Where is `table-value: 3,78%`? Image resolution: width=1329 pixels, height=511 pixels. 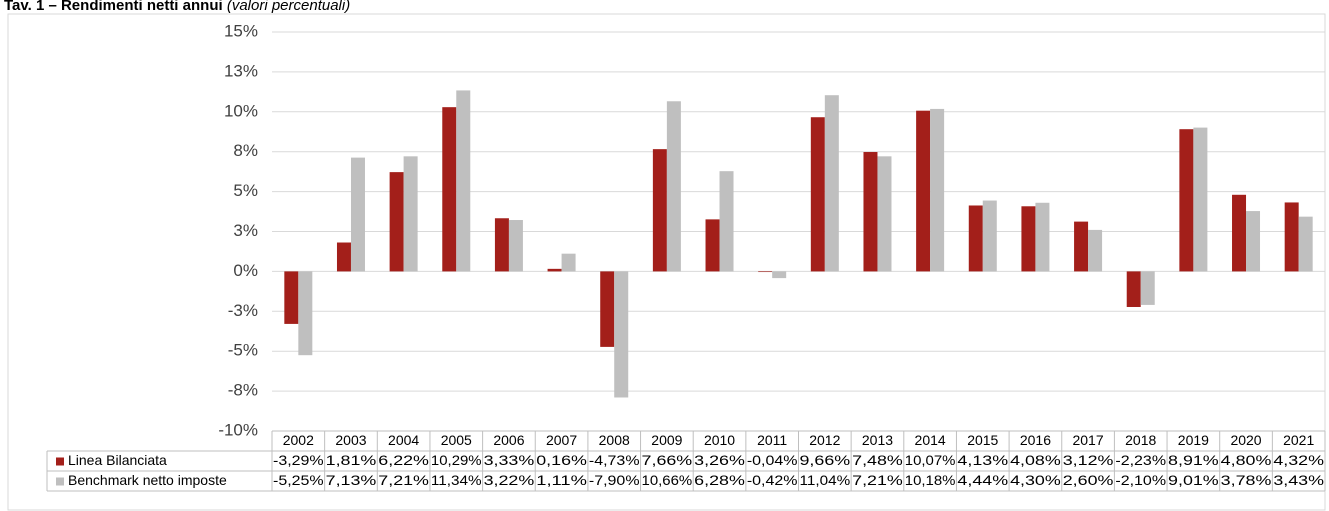 table-value: 3,78% is located at coordinates (1246, 480).